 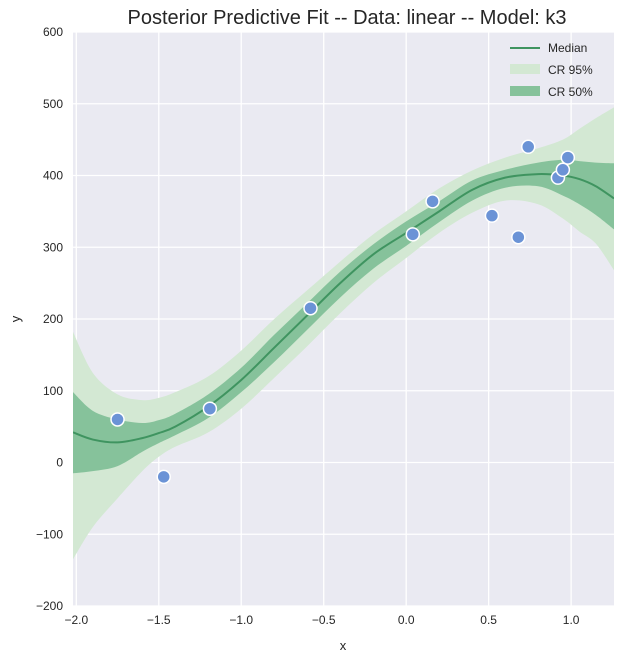 I want to click on x-tick-label: 1.0, so click(x=571, y=620).